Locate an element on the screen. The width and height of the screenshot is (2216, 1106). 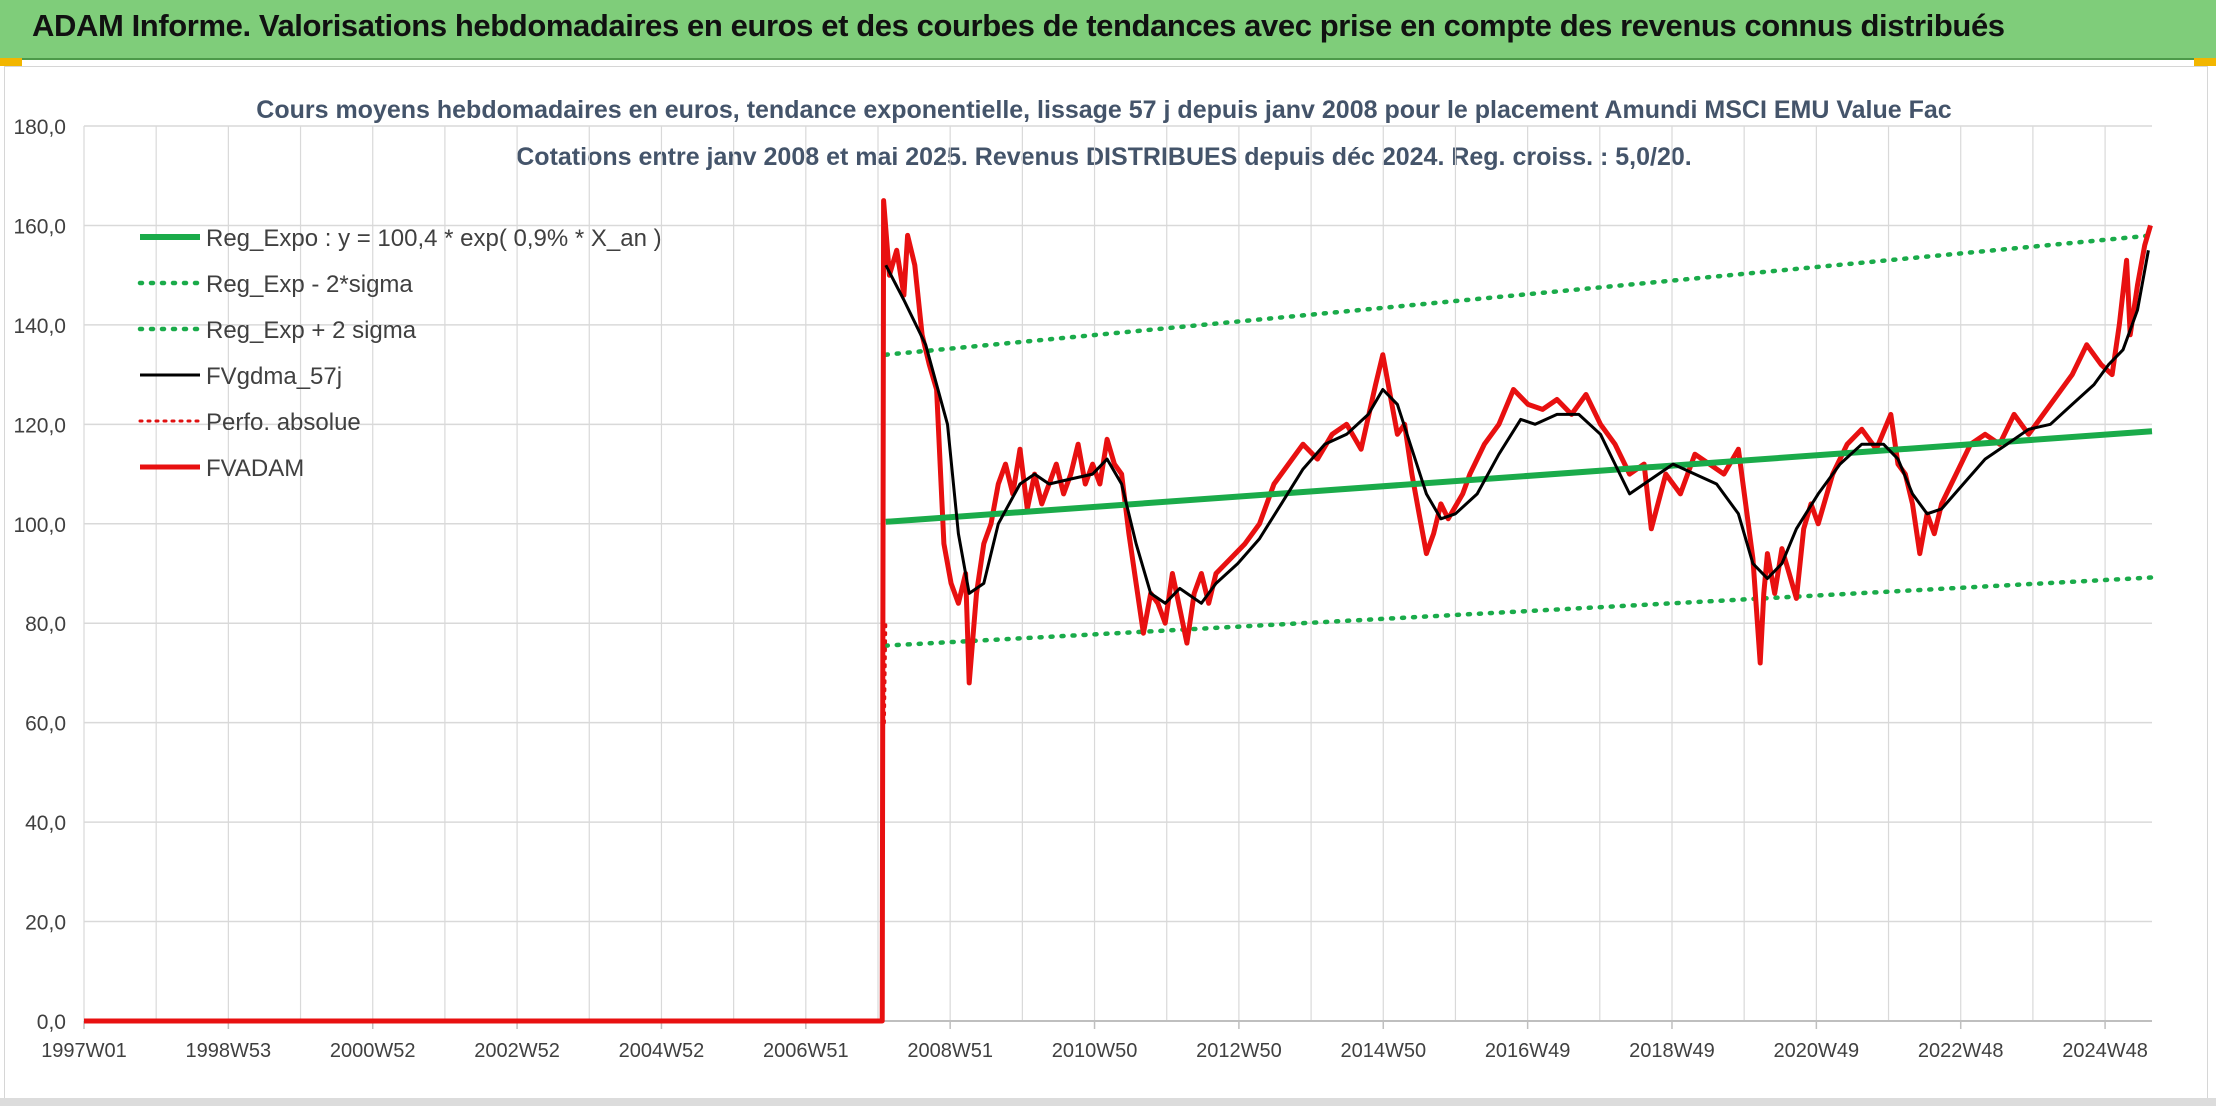
y-tick-label: 100,0 is located at coordinates (39, 525).